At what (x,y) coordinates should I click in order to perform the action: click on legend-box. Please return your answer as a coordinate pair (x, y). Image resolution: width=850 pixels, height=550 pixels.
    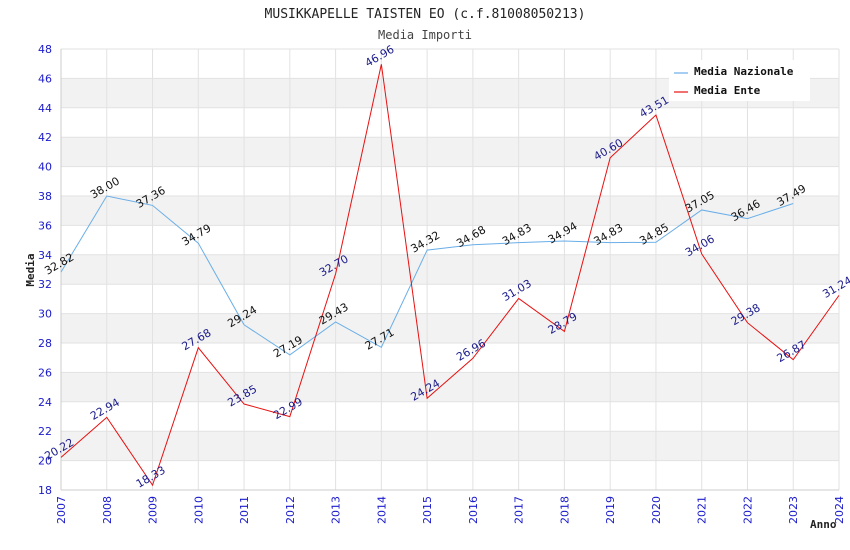
    Looking at the image, I should click on (739, 80).